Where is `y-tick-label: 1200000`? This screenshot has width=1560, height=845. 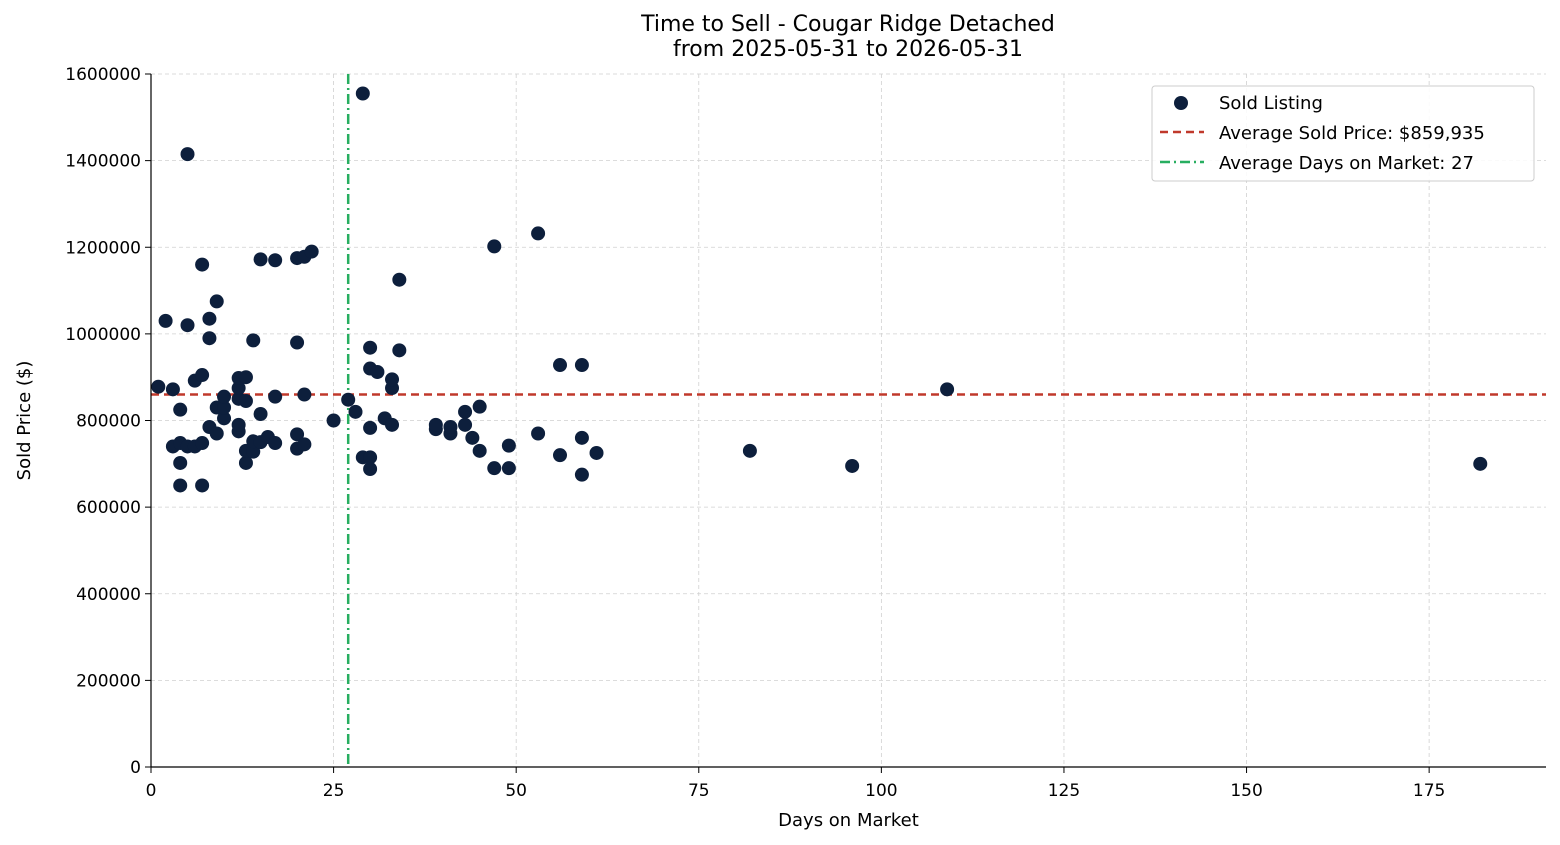
y-tick-label: 1200000 is located at coordinates (103, 248).